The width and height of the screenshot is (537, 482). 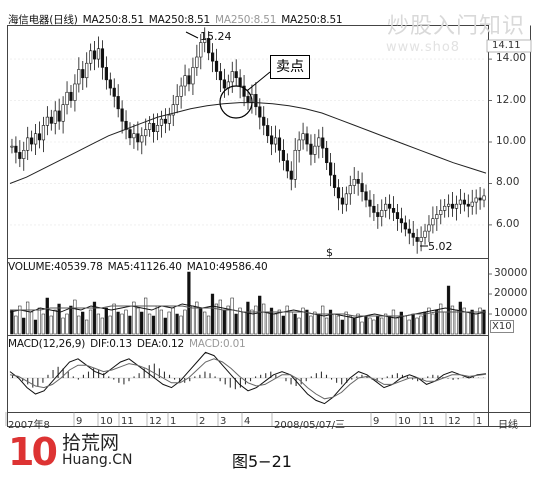 I want to click on x-tick-label: 3, so click(x=223, y=421).